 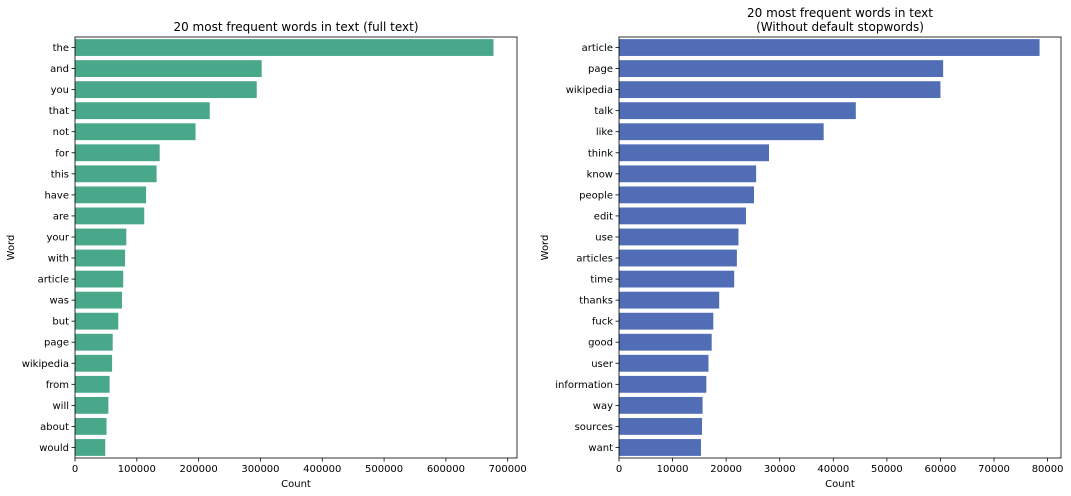 What do you see at coordinates (59, 301) in the screenshot?
I see `y-tick-label: was` at bounding box center [59, 301].